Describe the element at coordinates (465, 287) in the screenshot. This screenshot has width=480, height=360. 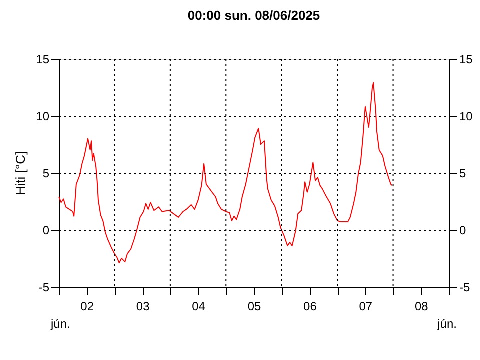
I see `y2-tick-label: -5` at that location.